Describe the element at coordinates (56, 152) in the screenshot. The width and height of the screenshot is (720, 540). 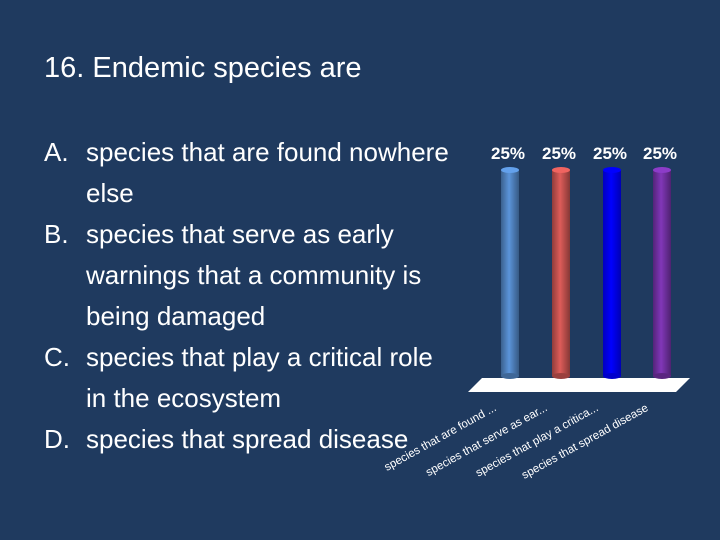
I see `answer-letter: A.` at that location.